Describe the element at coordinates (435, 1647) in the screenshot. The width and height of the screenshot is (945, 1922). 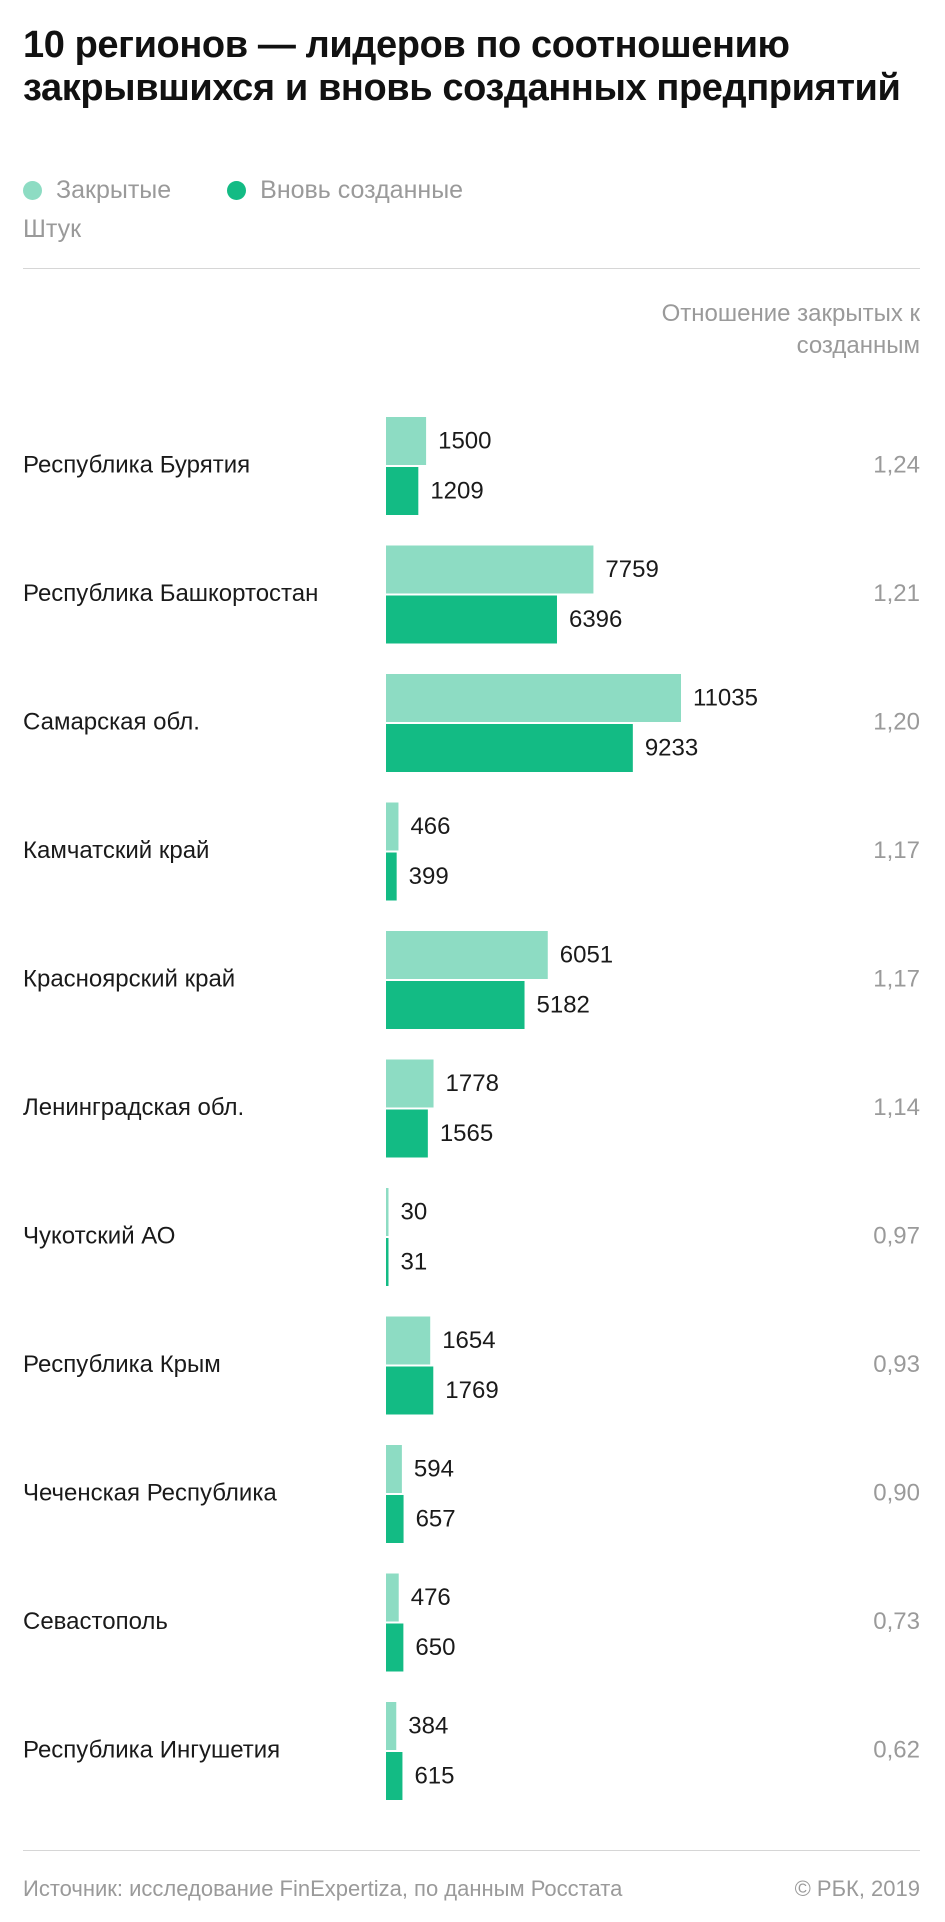
I see `value-label-created: 650` at that location.